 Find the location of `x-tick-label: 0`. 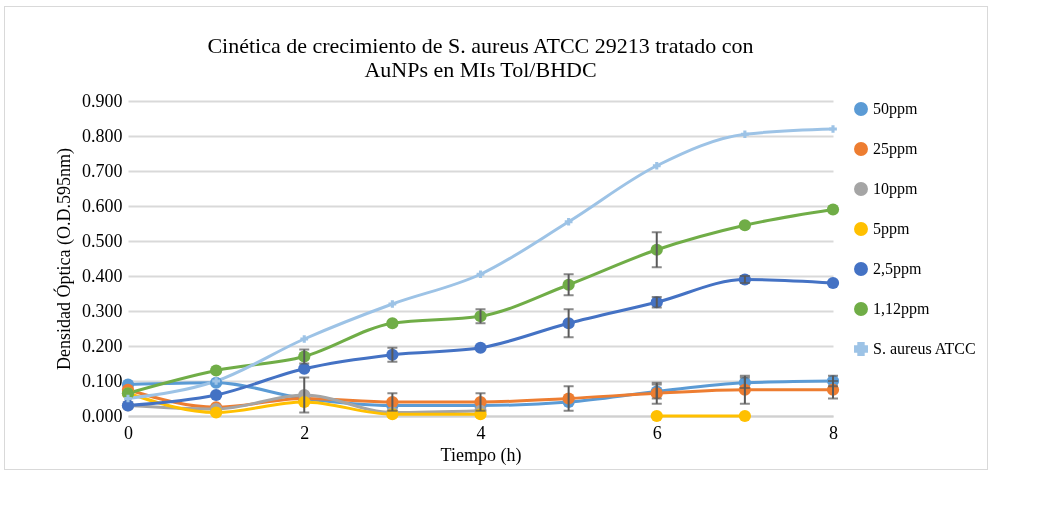

x-tick-label: 0 is located at coordinates (128, 432).